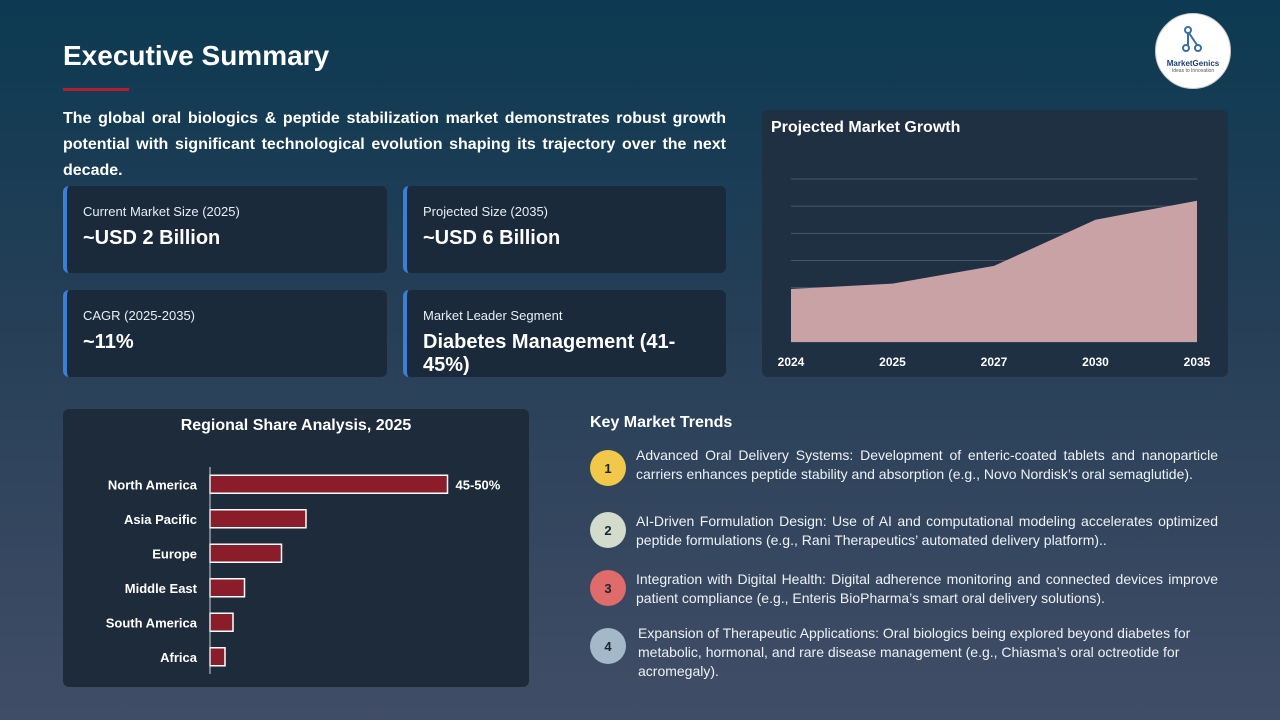  What do you see at coordinates (608, 468) in the screenshot?
I see `trend-badge: 1` at bounding box center [608, 468].